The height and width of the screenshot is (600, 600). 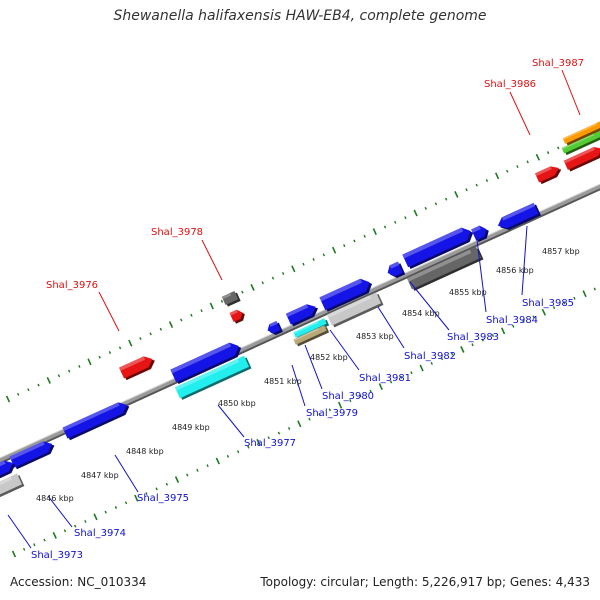 What do you see at coordinates (375, 336) in the screenshot?
I see `kbp-marker-label: 4853 kbp` at bounding box center [375, 336].